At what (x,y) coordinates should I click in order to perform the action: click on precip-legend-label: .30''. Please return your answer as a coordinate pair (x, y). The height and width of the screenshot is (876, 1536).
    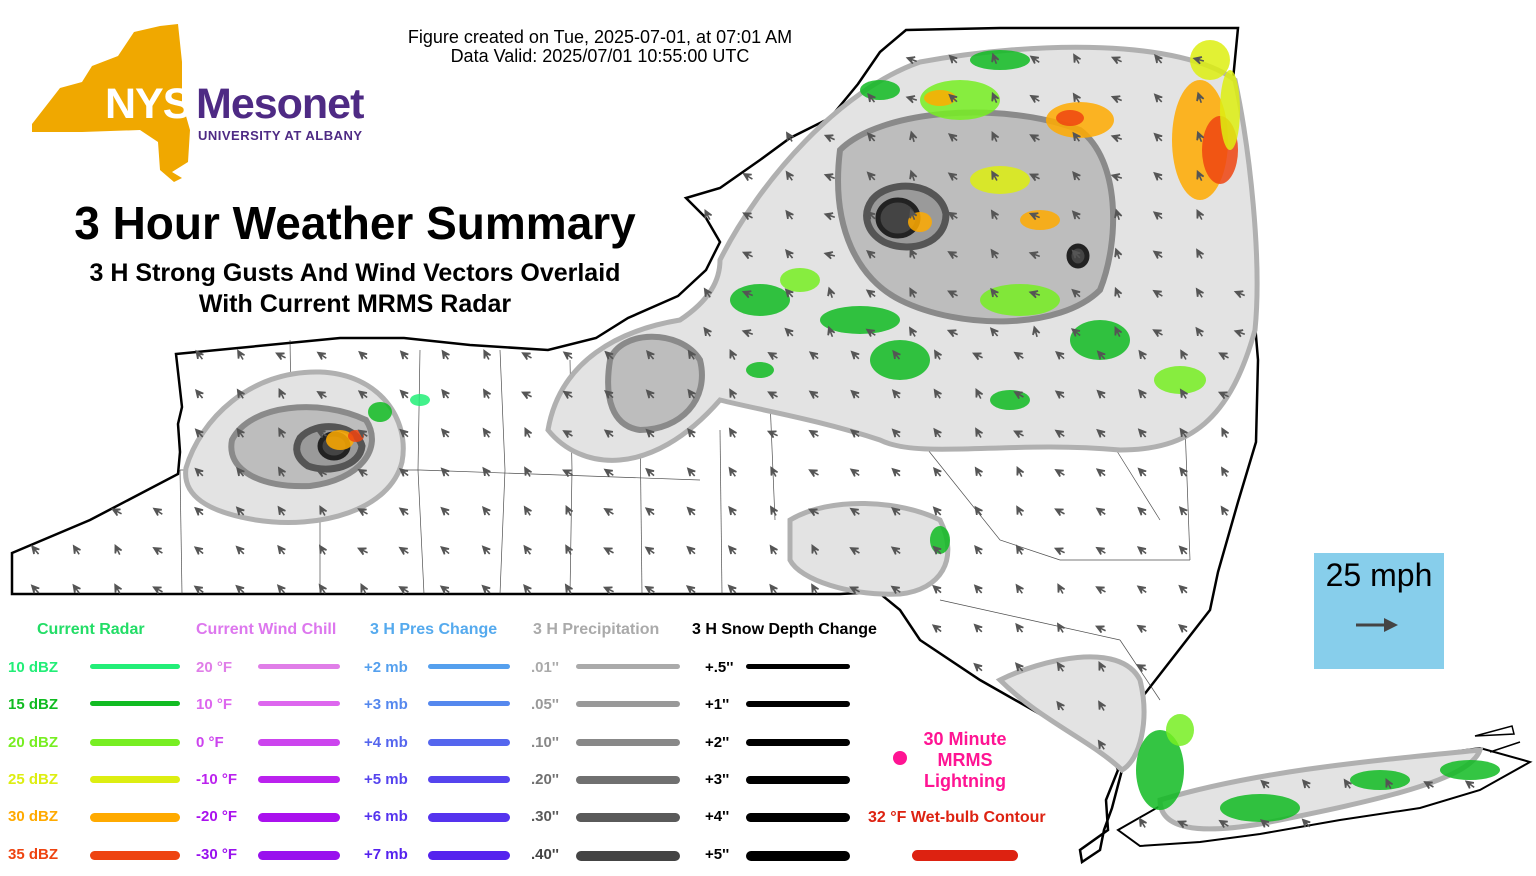
    Looking at the image, I should click on (545, 816).